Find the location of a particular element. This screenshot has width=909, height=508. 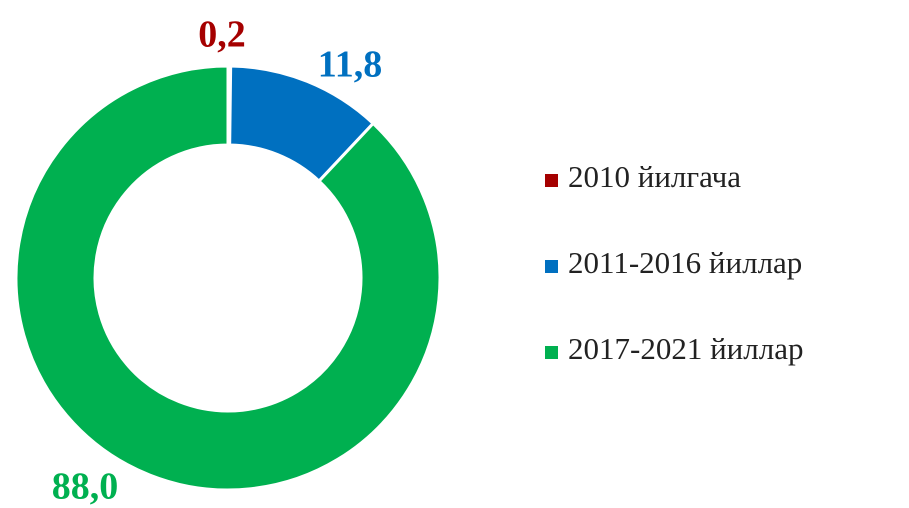

data-label: 0,2 is located at coordinates (222, 35).